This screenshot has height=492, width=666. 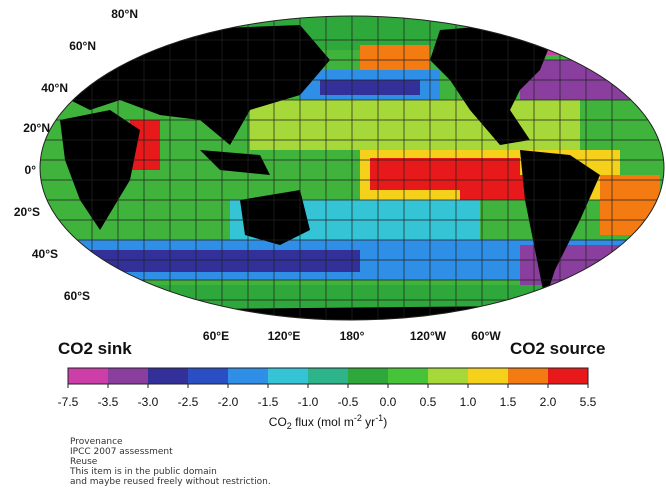 What do you see at coordinates (54, 88) in the screenshot?
I see `lat-label: 40°N` at bounding box center [54, 88].